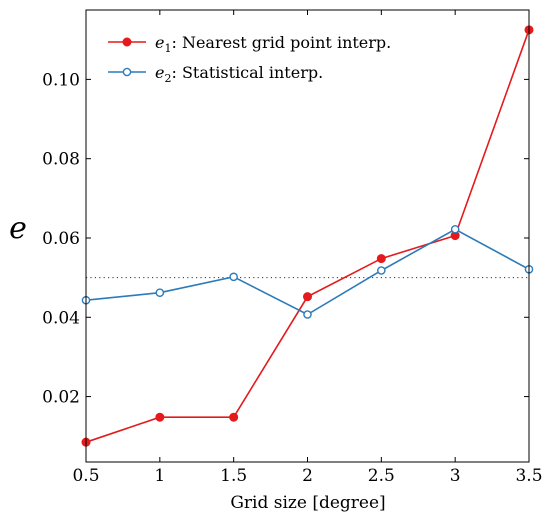 The image size is (550, 519). Describe the element at coordinates (61, 239) in the screenshot. I see `y-tick-label: 0.06` at that location.